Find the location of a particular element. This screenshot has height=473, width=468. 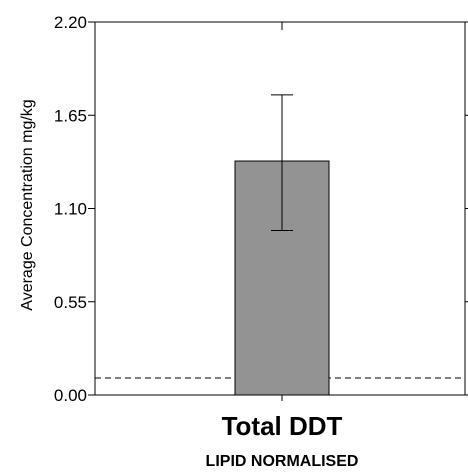

y-axis-title: Average Concentration mg/kg is located at coordinates (27, 204).